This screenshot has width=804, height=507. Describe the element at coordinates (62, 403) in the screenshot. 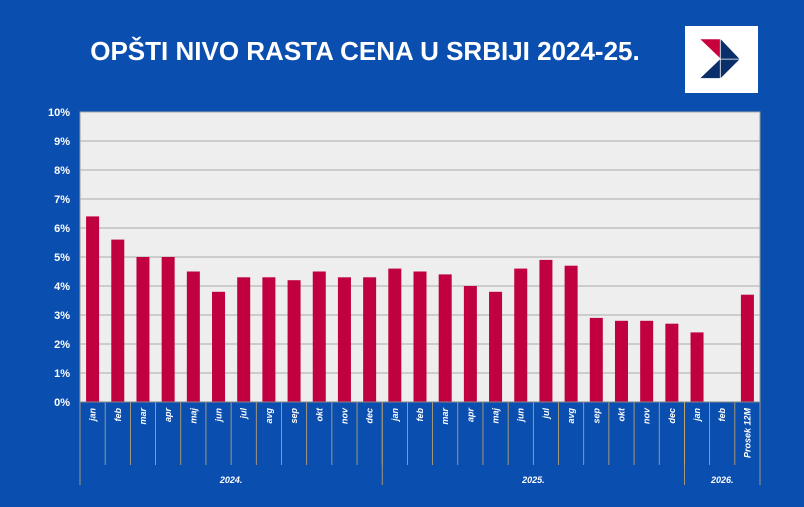

I see `y-tick-label: 0%` at that location.